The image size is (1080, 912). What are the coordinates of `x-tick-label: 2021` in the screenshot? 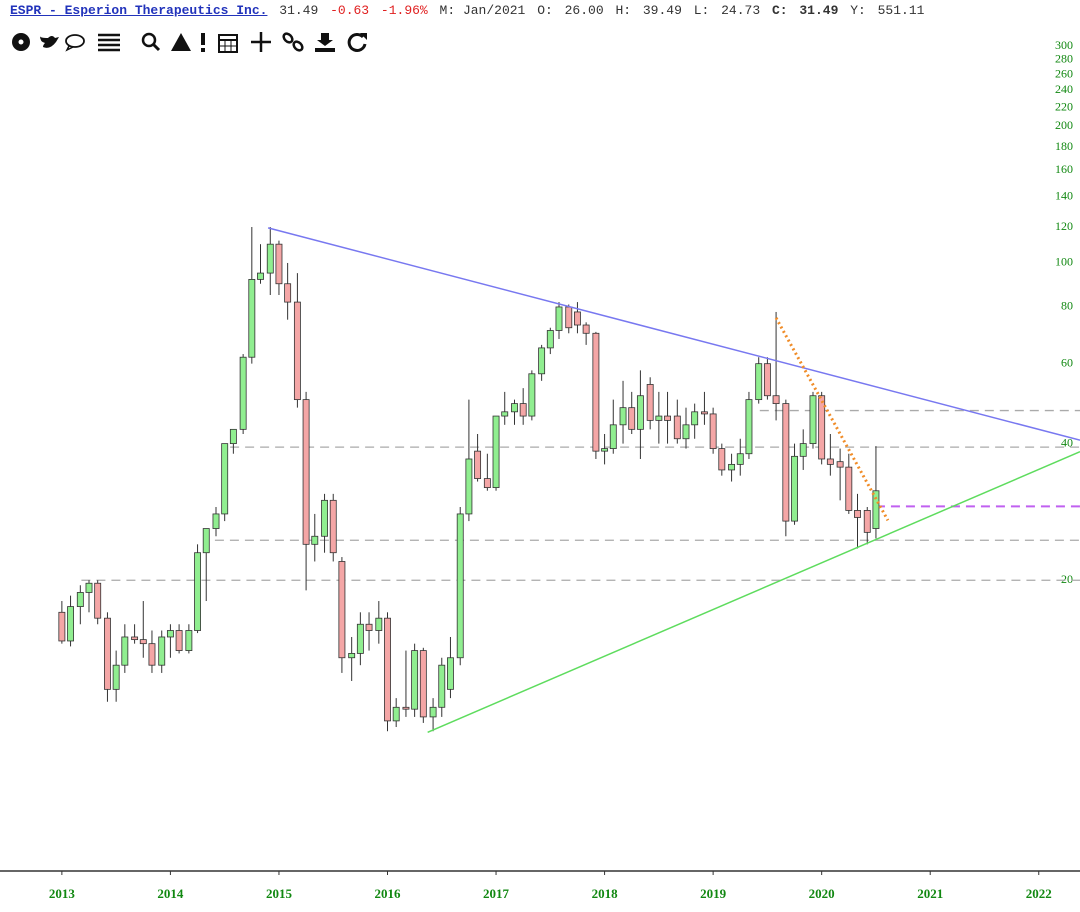 It's located at (930, 893).